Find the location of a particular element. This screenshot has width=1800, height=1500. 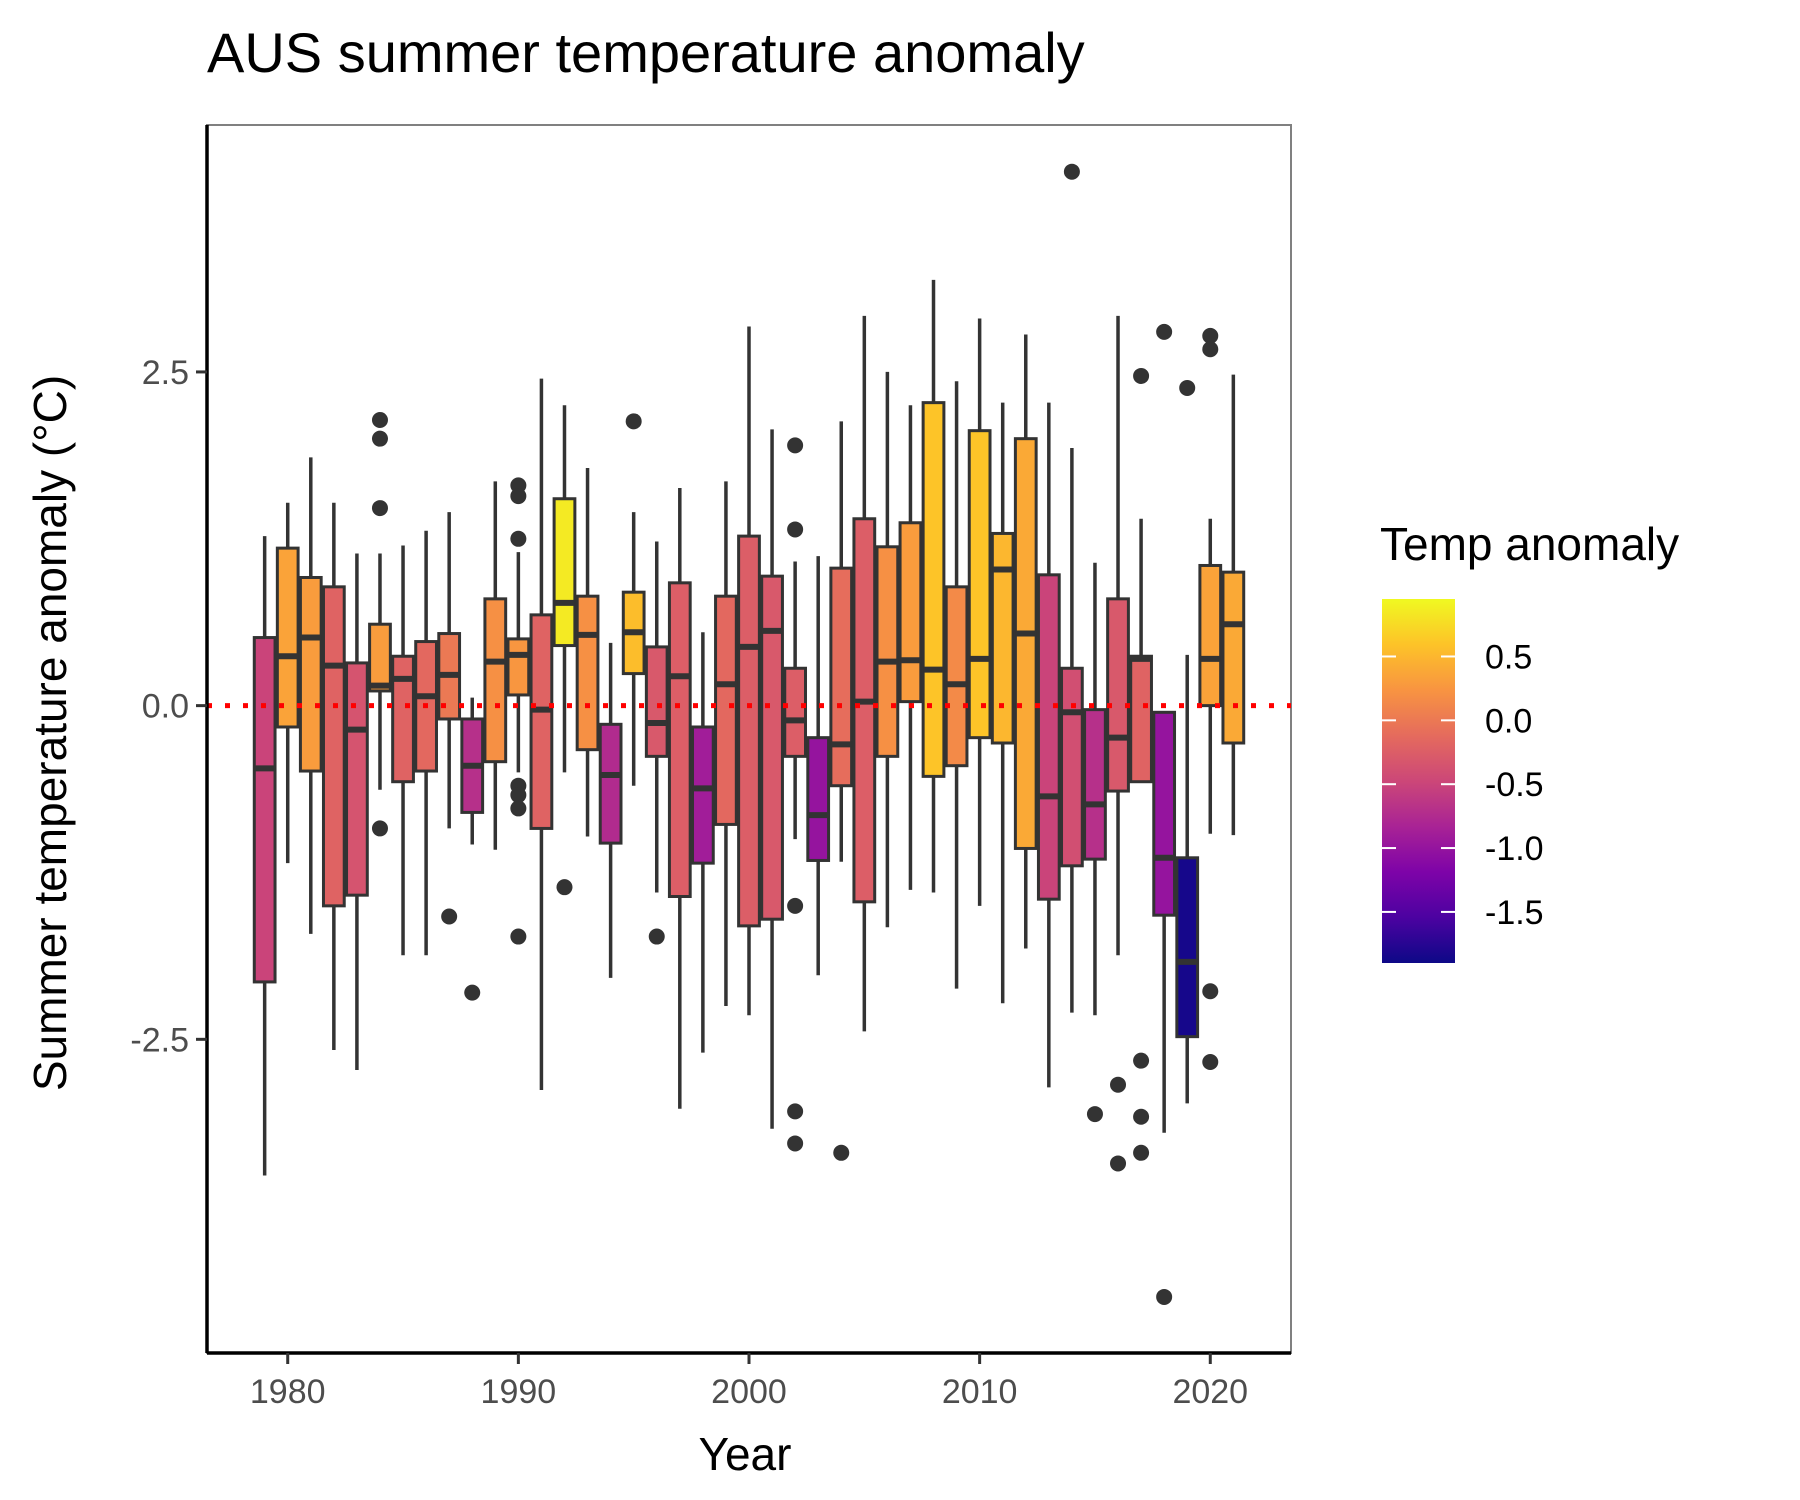

x-tick-label: 2000 is located at coordinates (749, 1392).